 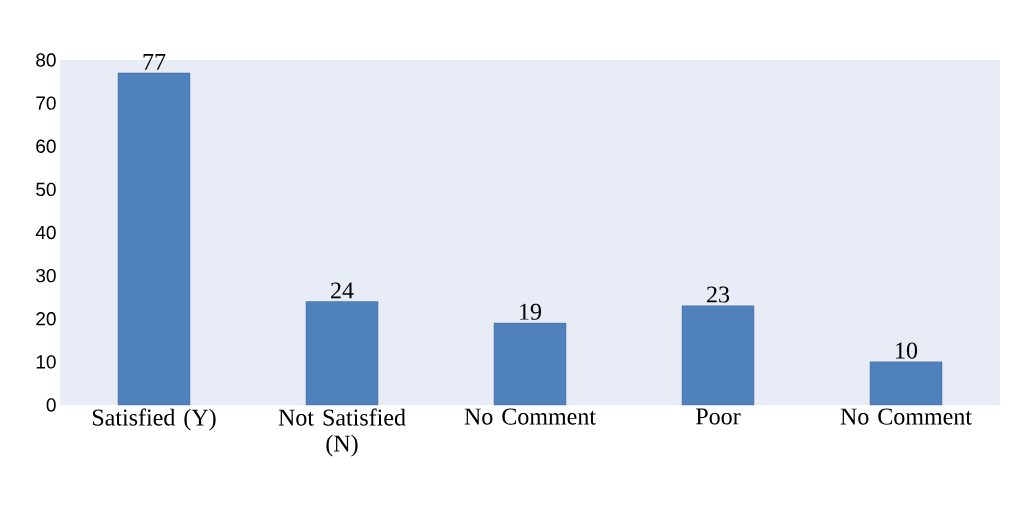 I want to click on y-tick-label: 10, so click(x=46, y=362).